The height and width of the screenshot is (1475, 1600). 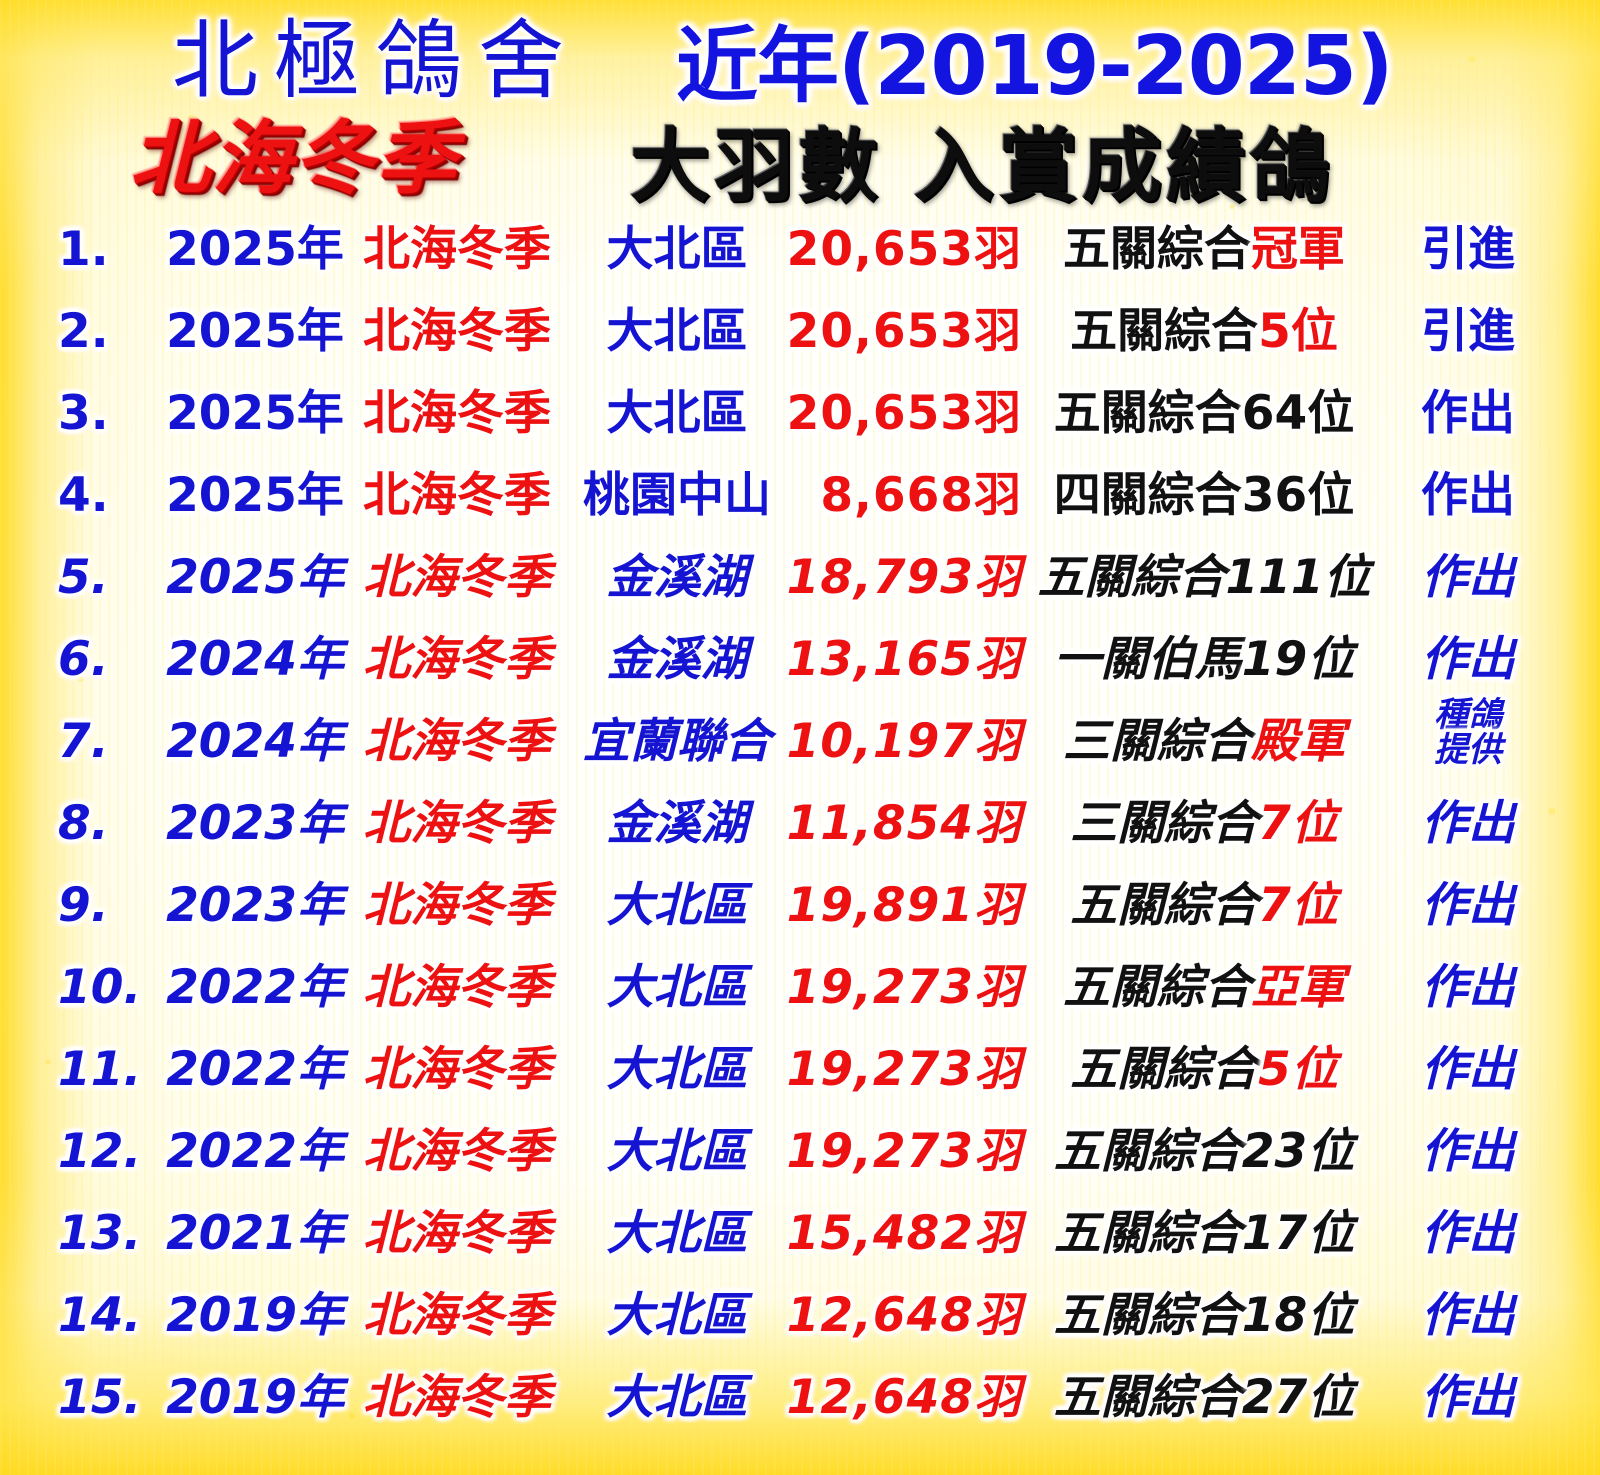 What do you see at coordinates (376, 61) in the screenshot?
I see `kennel-name-title: 北極鴿舍` at bounding box center [376, 61].